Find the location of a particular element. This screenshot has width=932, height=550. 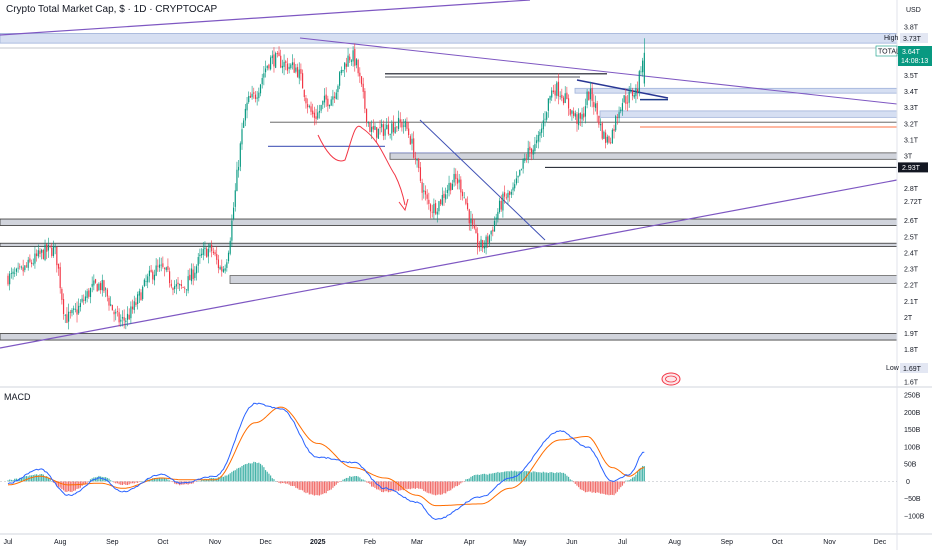

price-tick-label: 1.6T is located at coordinates (911, 383).